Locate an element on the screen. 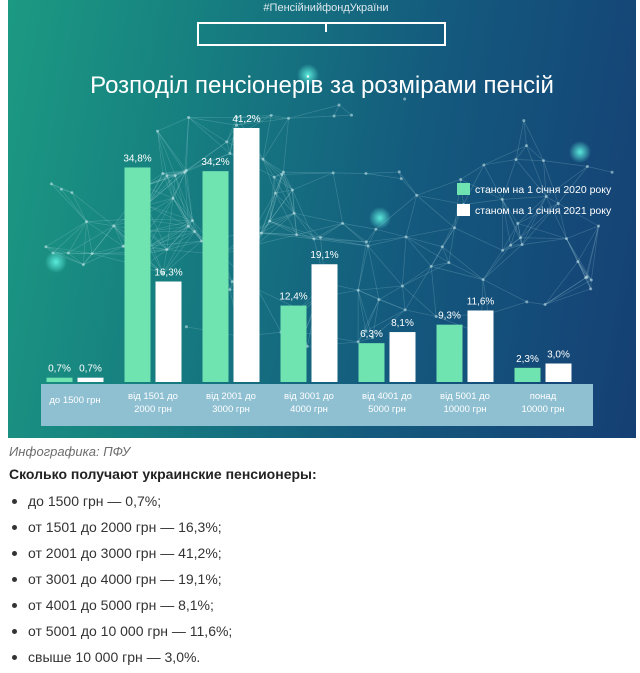 This screenshot has width=640, height=673. network-glow is located at coordinates (580, 152).